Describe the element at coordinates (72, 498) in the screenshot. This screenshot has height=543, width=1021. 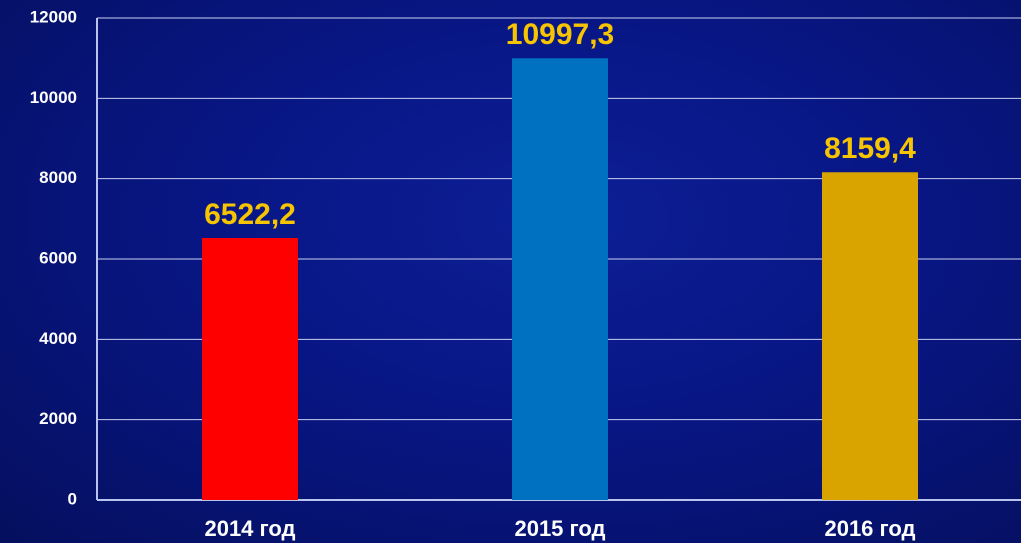
I see `y-tick-label: 0` at that location.